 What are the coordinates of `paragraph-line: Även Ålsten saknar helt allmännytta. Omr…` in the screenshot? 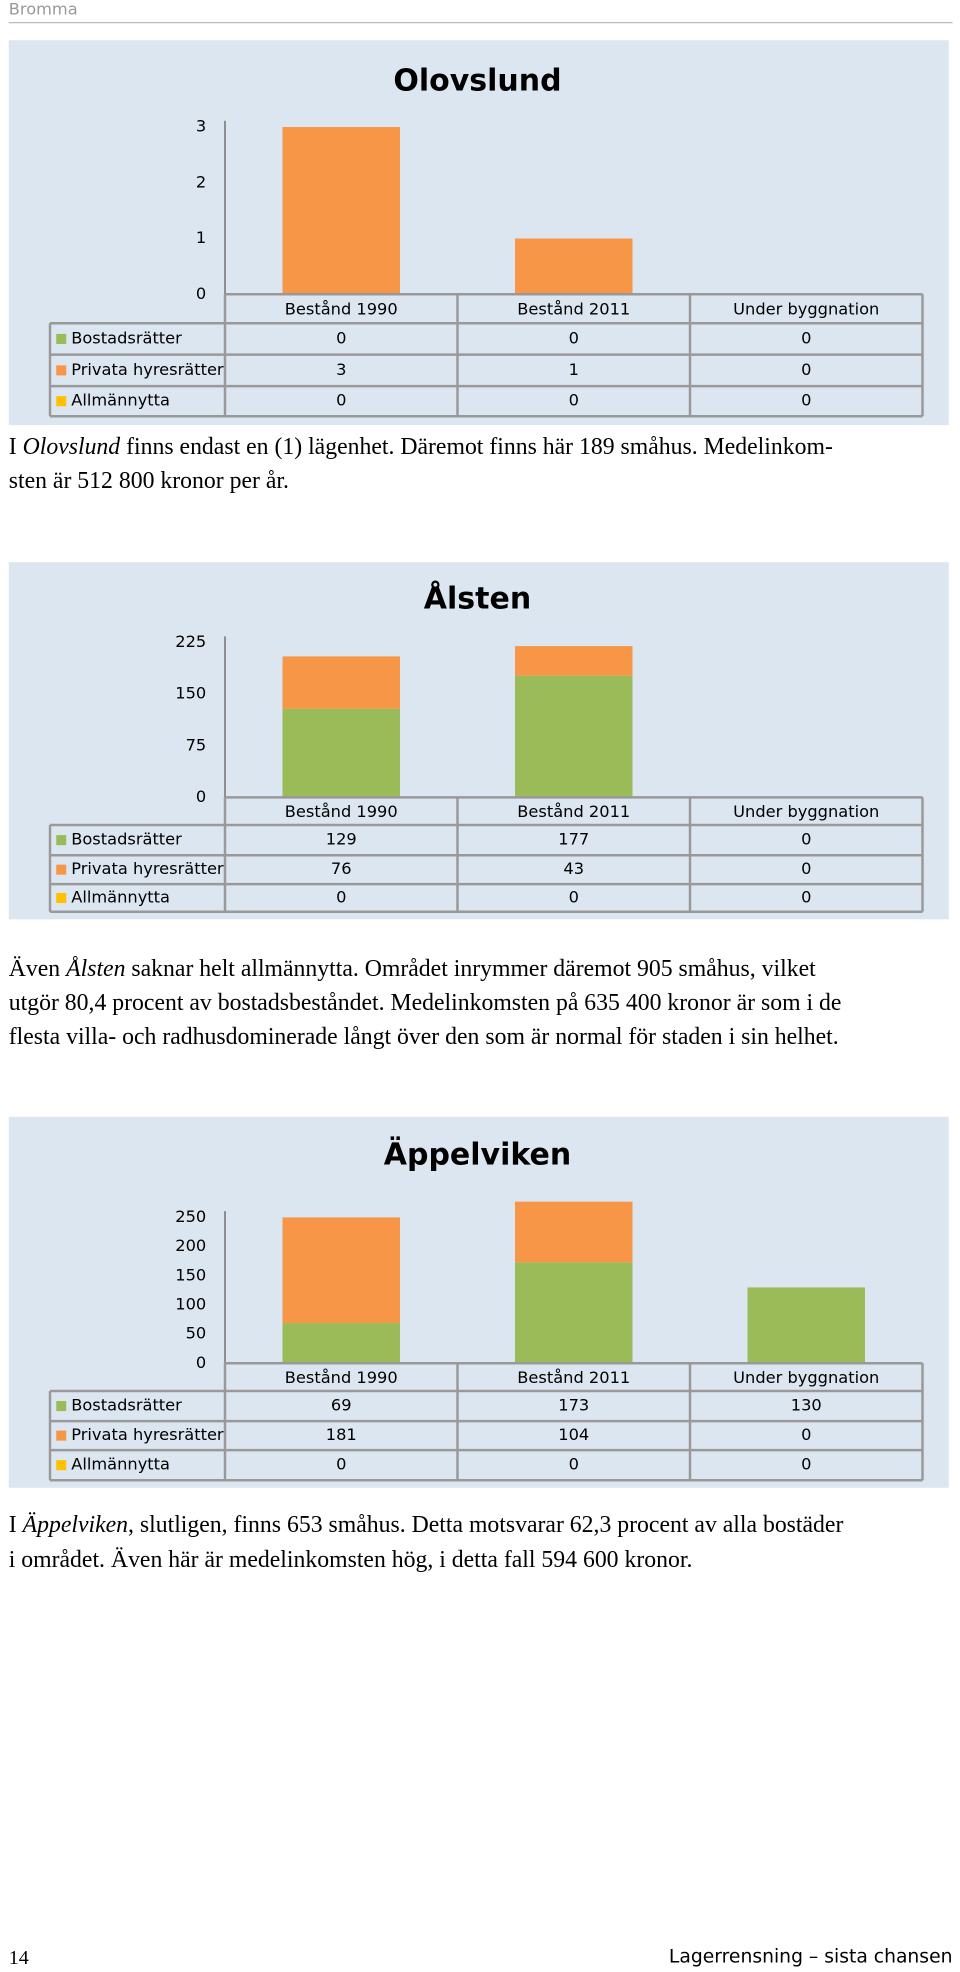 It's located at (412, 969).